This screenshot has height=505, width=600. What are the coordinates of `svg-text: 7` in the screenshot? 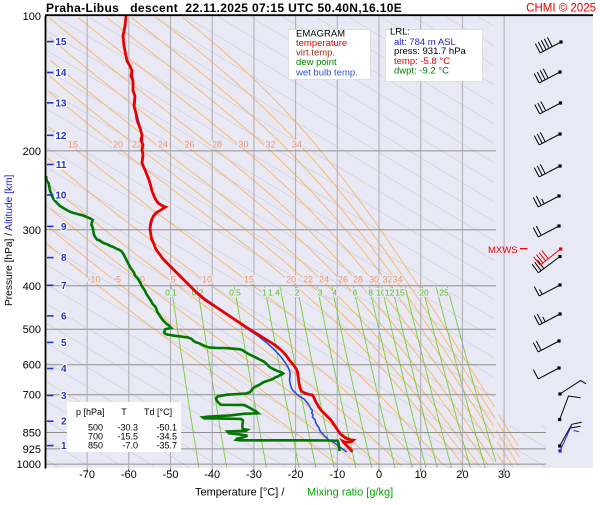 It's located at (64, 286).